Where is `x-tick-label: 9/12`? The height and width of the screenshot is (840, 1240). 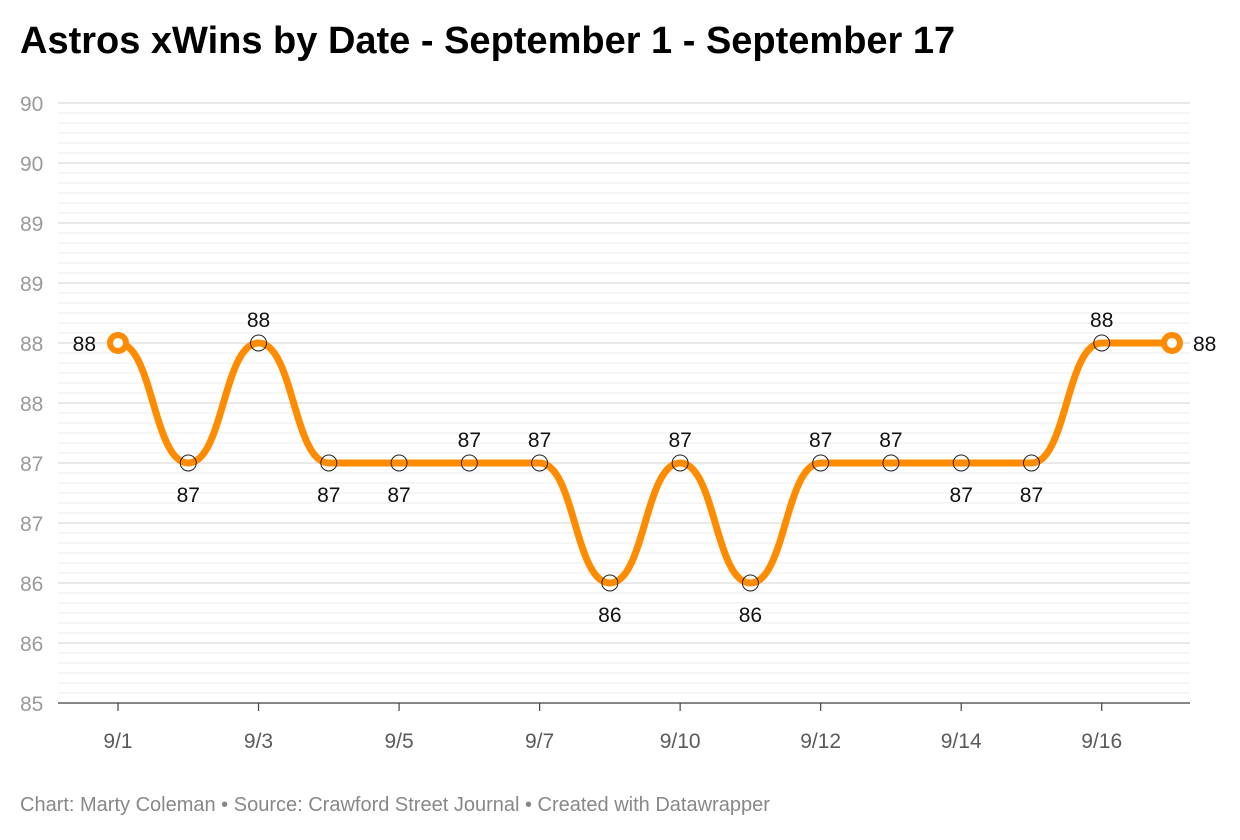 x-tick-label: 9/12 is located at coordinates (820, 741).